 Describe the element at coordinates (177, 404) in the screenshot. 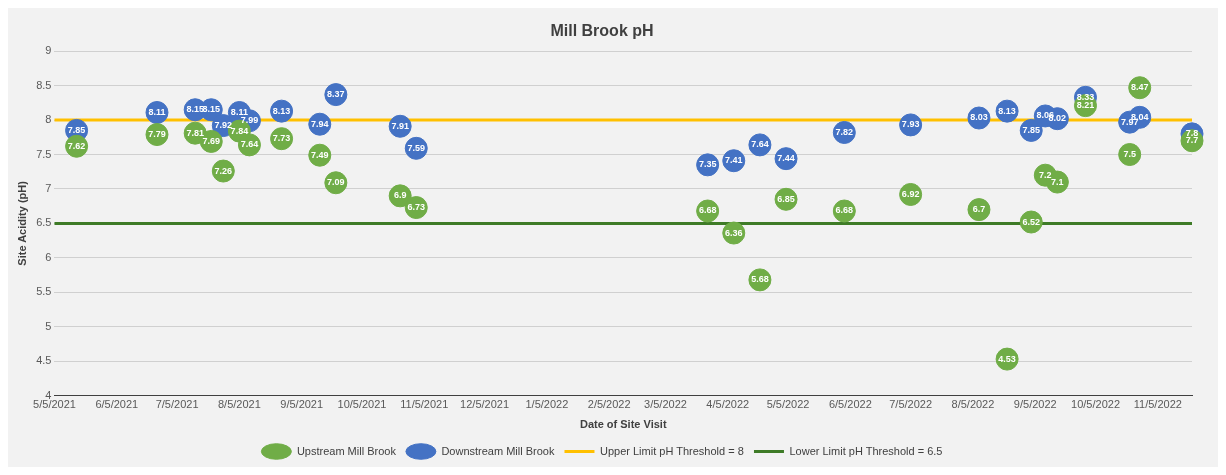

I see `x-tick-label: 7/5/2021` at that location.